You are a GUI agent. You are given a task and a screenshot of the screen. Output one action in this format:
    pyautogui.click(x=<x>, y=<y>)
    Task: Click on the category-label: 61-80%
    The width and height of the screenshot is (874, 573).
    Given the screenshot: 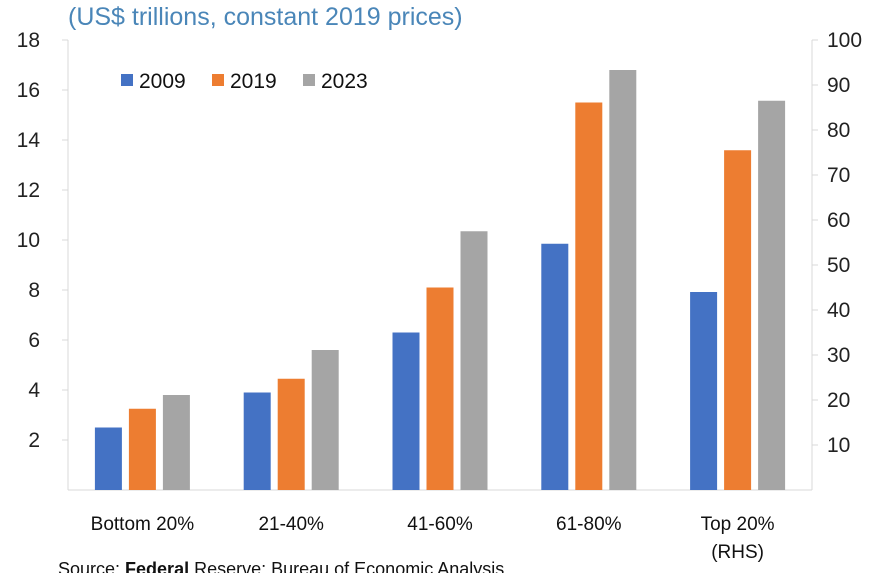 What is the action you would take?
    pyautogui.click(x=589, y=524)
    